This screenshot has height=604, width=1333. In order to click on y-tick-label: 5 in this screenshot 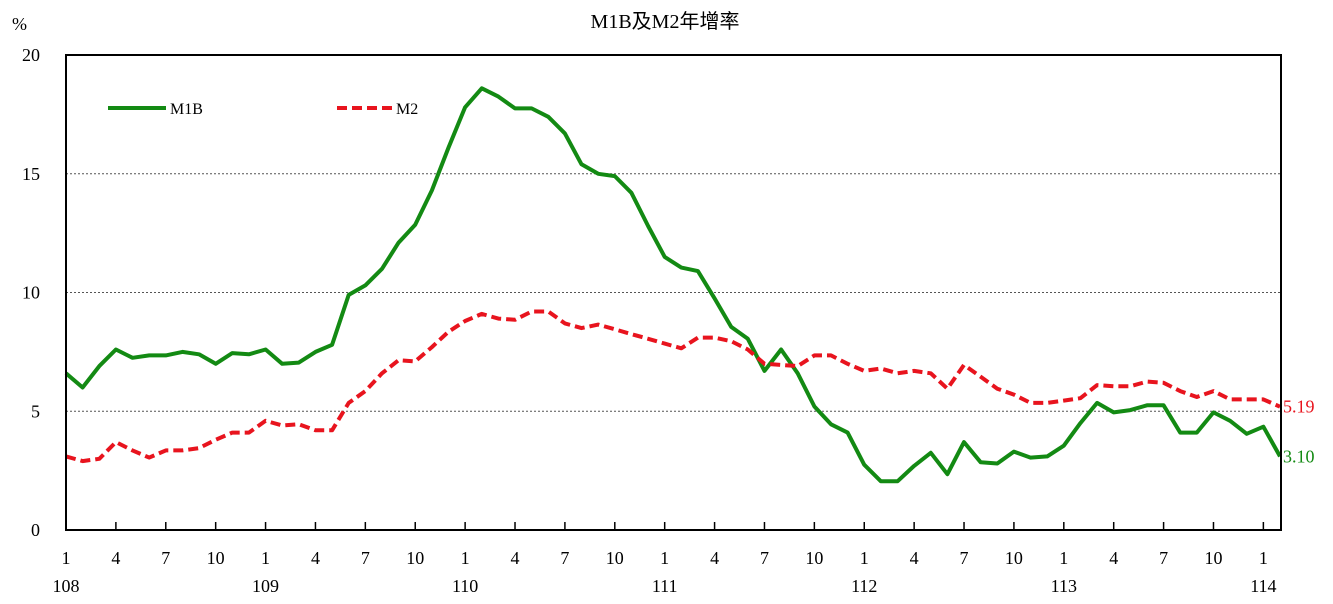, I will do `click(35, 411)`.